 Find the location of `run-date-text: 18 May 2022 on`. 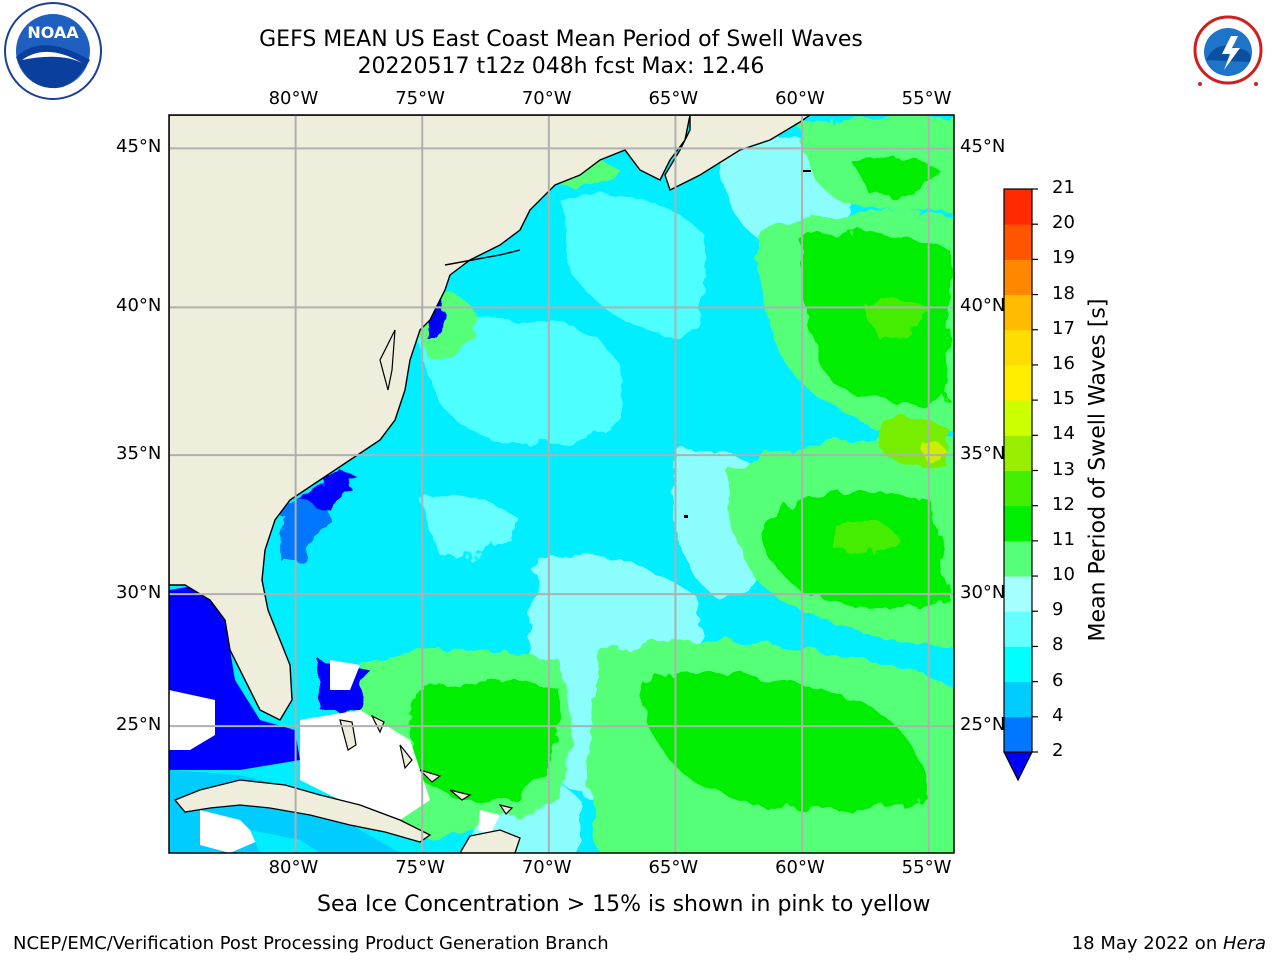

run-date-text: 18 May 2022 on is located at coordinates (1147, 943).